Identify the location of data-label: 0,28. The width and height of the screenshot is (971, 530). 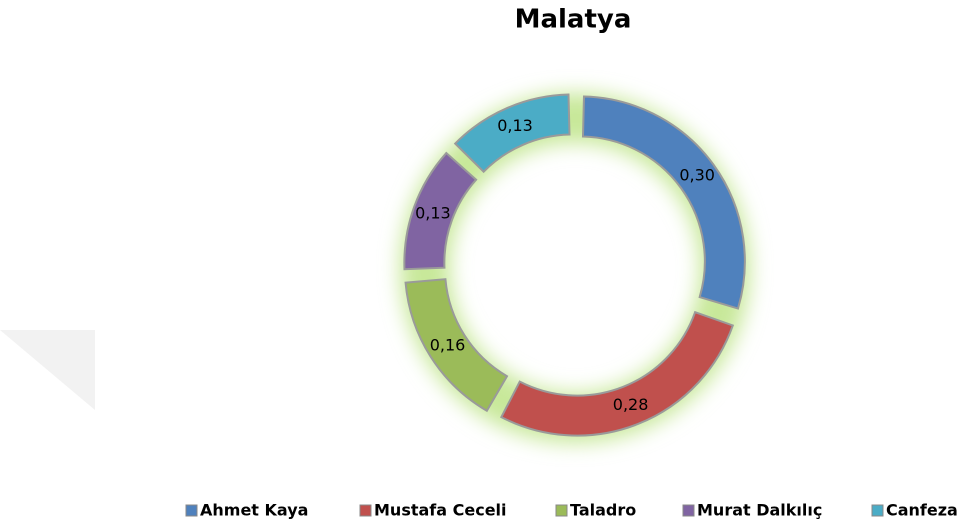
(631, 404).